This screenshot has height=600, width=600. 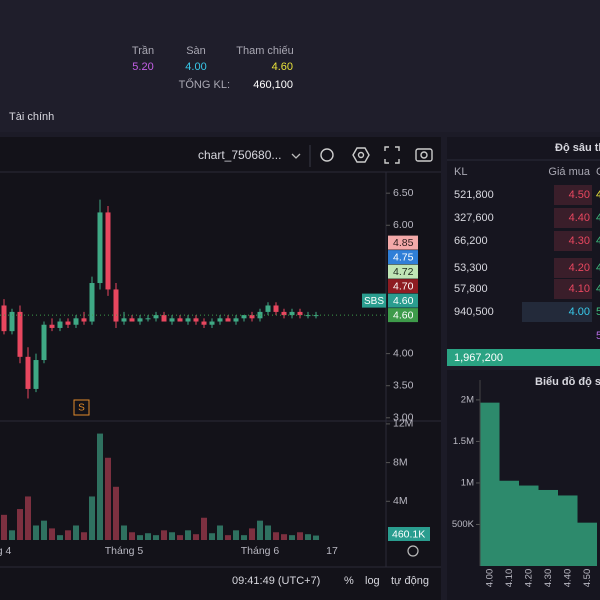 I want to click on y-tick-label: 2M, so click(x=467, y=399).